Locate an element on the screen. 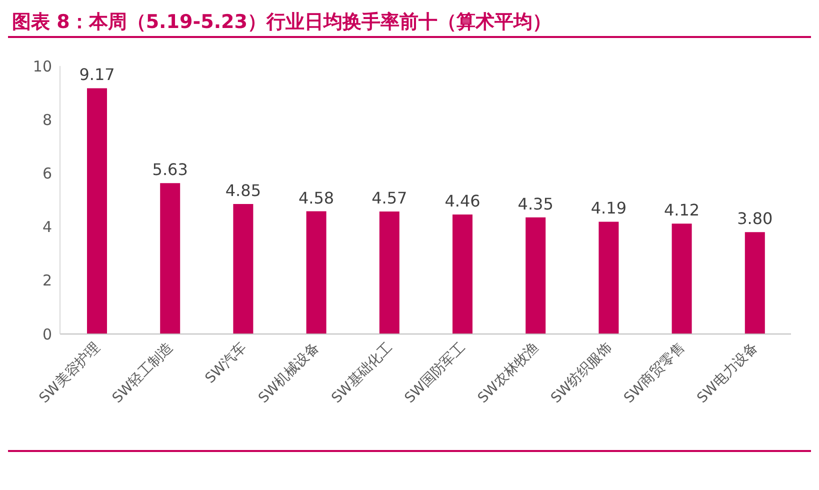 The image size is (819, 490). data-label: 5.63 is located at coordinates (170, 170).